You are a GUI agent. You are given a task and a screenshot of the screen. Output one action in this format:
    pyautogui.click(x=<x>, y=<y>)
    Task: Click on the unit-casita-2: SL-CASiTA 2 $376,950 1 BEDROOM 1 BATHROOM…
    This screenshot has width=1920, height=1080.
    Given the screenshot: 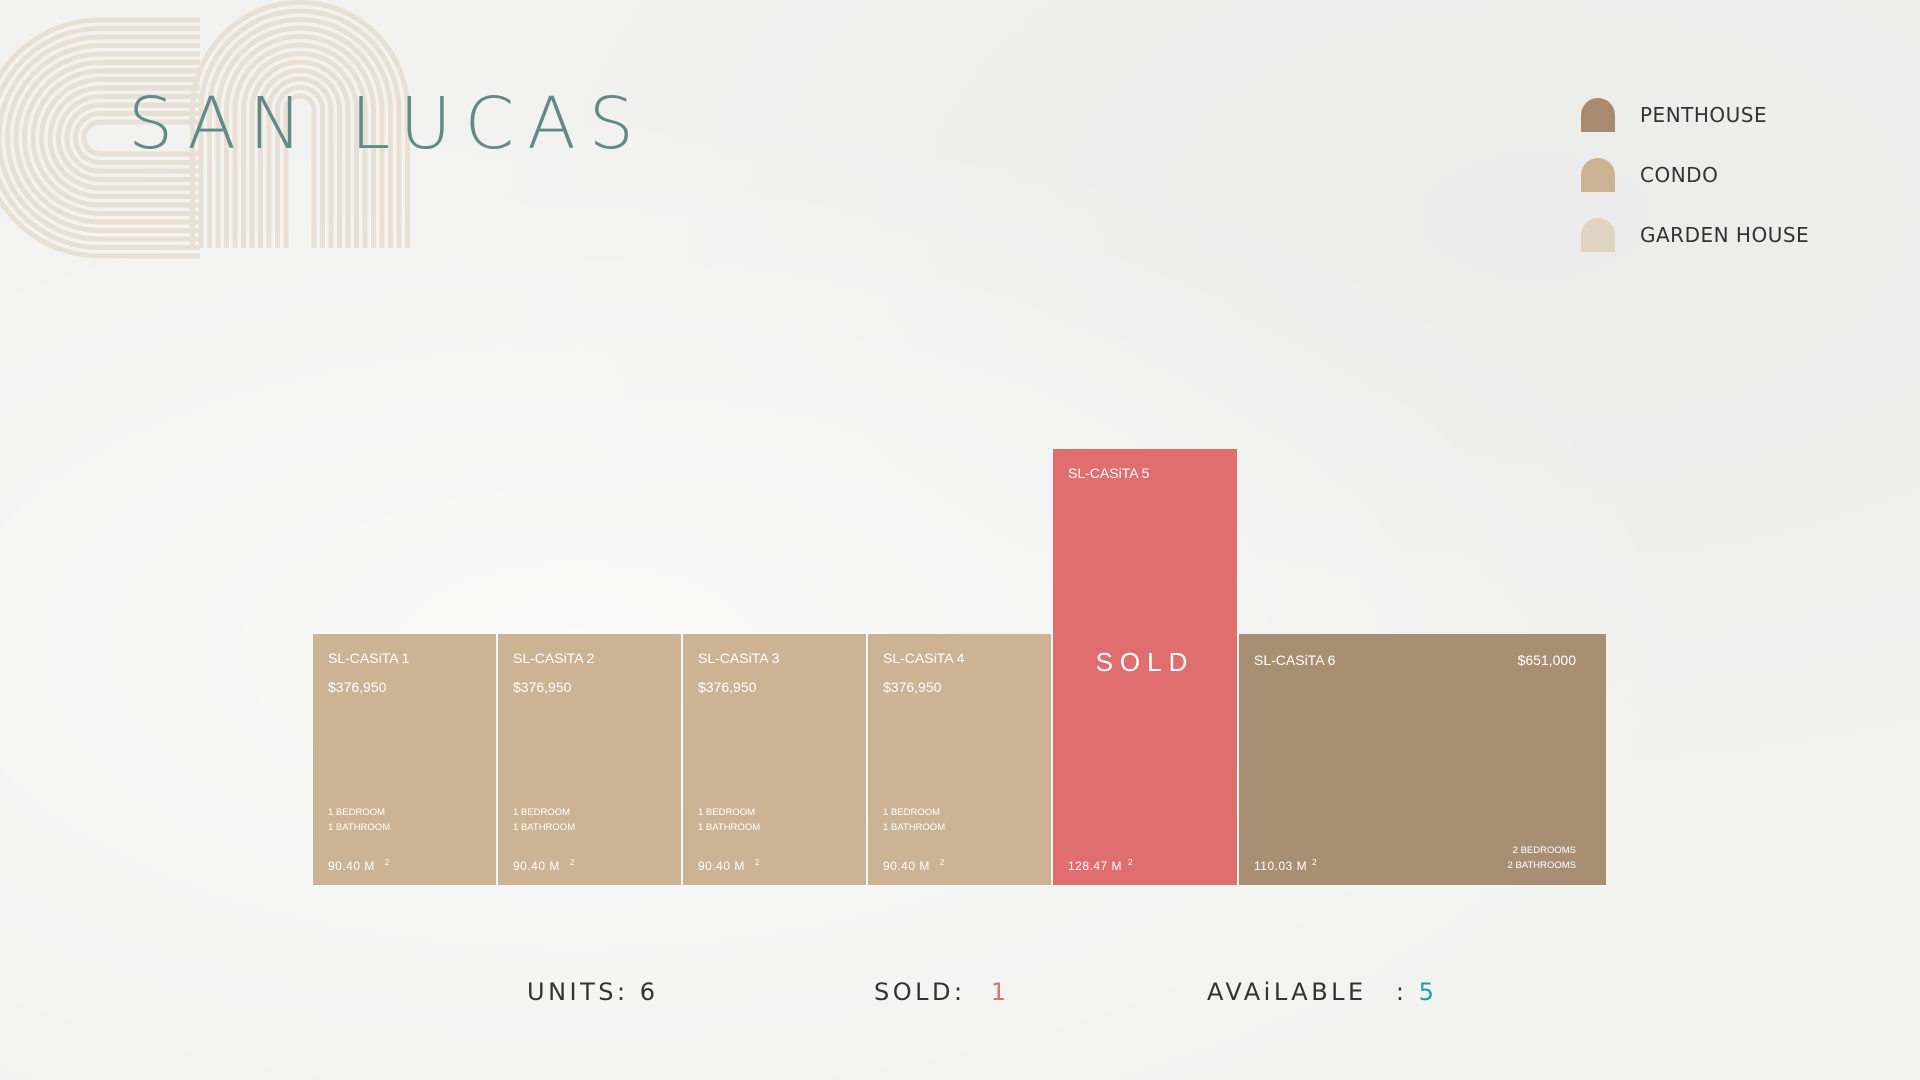 What is the action you would take?
    pyautogui.click(x=589, y=759)
    